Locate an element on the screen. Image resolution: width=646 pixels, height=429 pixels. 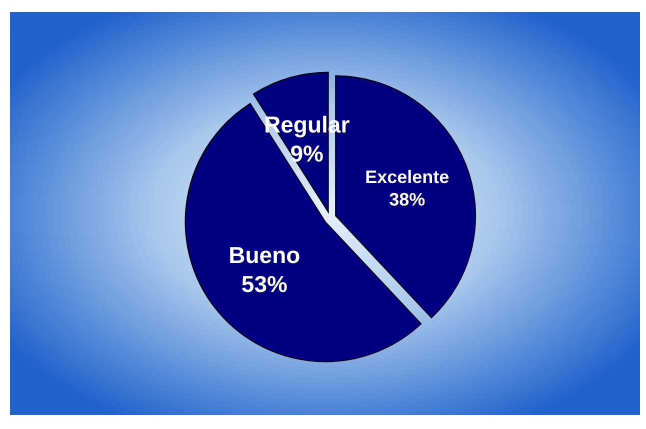
data-label: 53% is located at coordinates (264, 283).